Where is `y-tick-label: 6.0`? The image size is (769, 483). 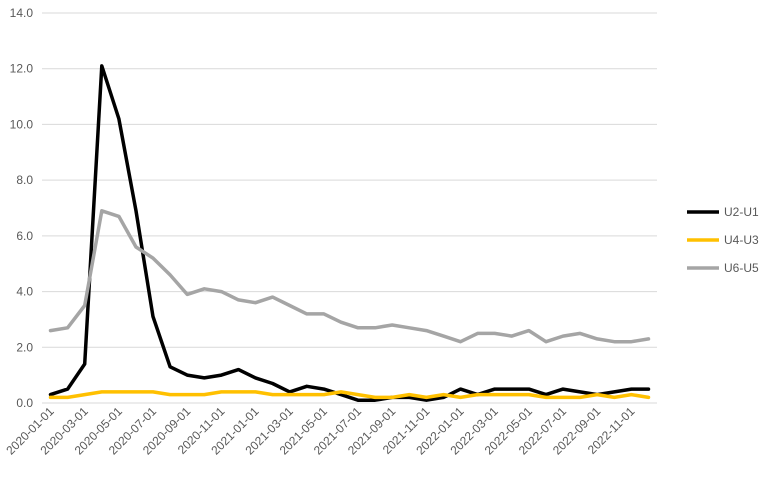
y-tick-label: 6.0 is located at coordinates (24, 236).